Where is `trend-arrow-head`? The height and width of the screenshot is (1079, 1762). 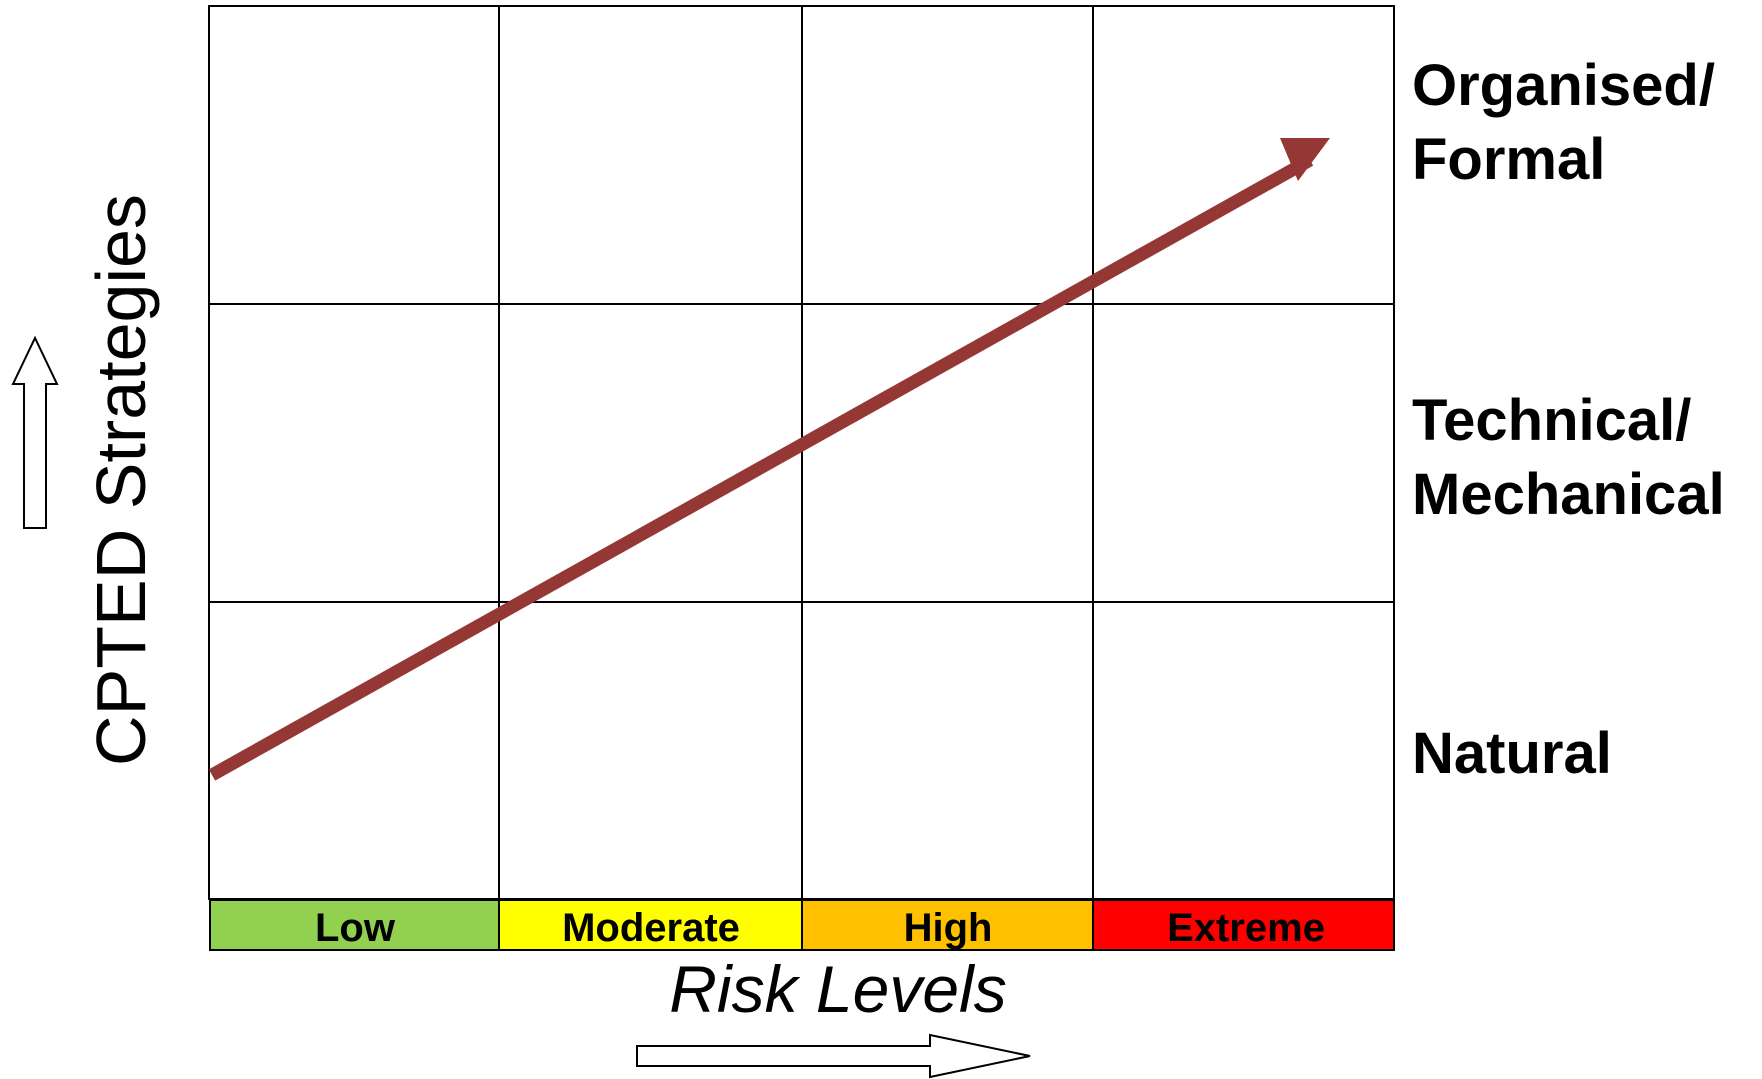 trend-arrow-head is located at coordinates (1305, 159).